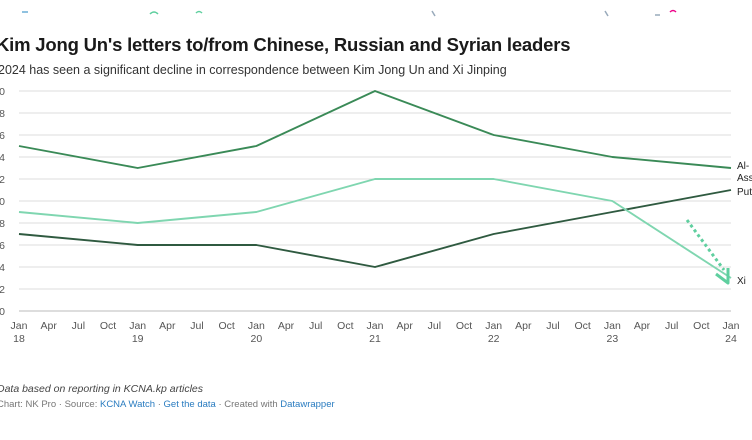 This screenshot has width=752, height=440. What do you see at coordinates (741, 281) in the screenshot?
I see `series-end-label: Xi` at bounding box center [741, 281].